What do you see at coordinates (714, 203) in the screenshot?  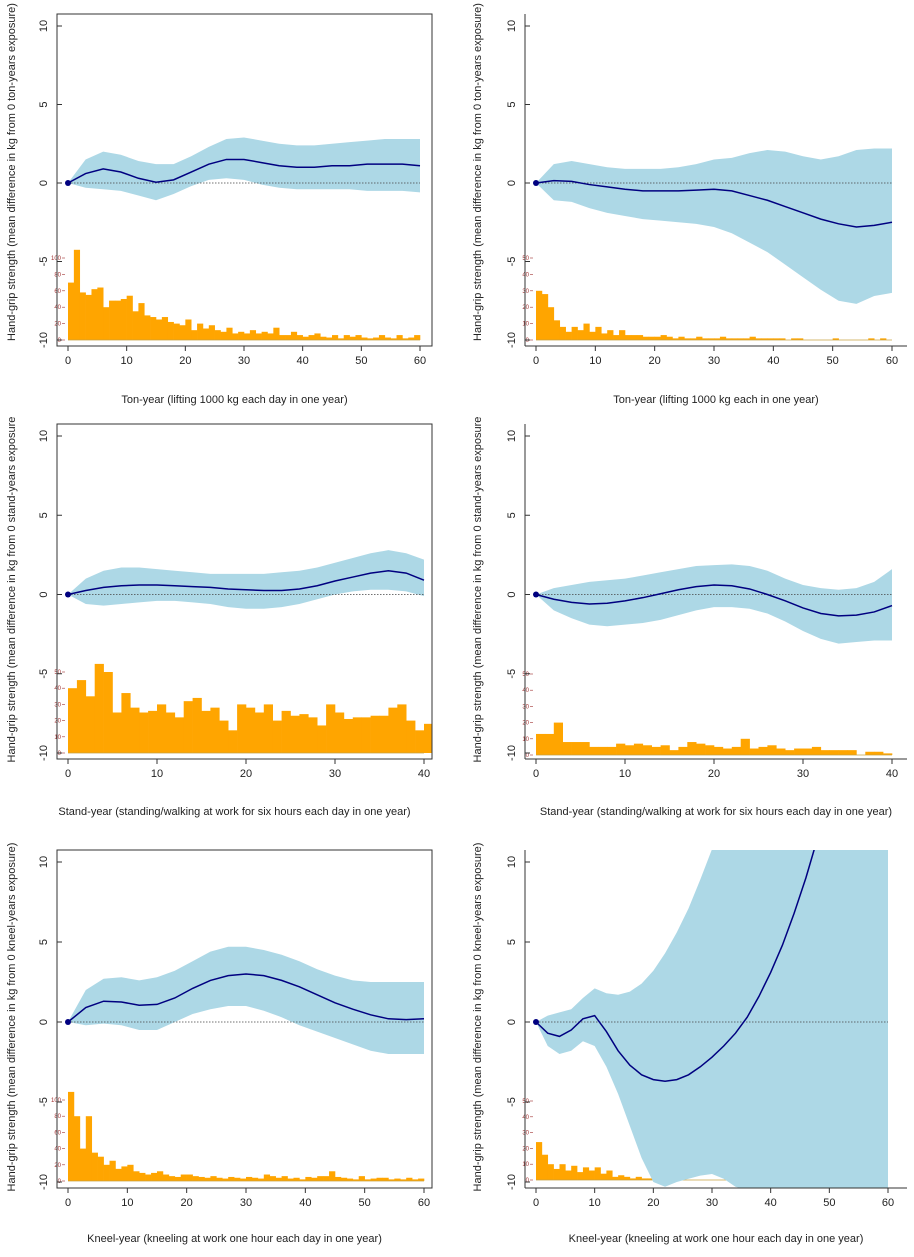 I see `estimate-line` at bounding box center [714, 203].